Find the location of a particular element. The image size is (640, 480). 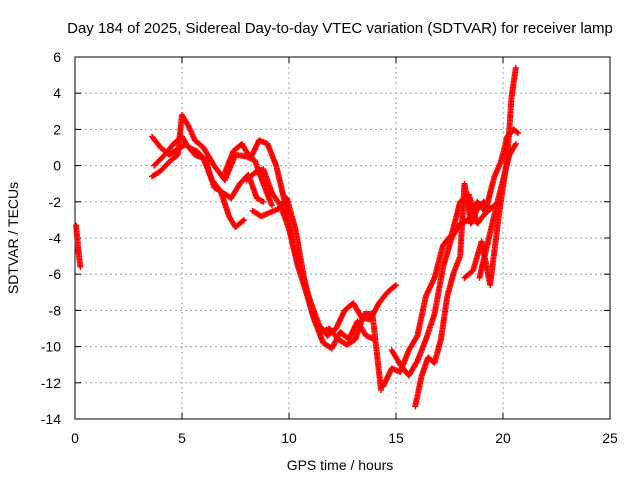

y-tick-label: 2 is located at coordinates (57, 129).